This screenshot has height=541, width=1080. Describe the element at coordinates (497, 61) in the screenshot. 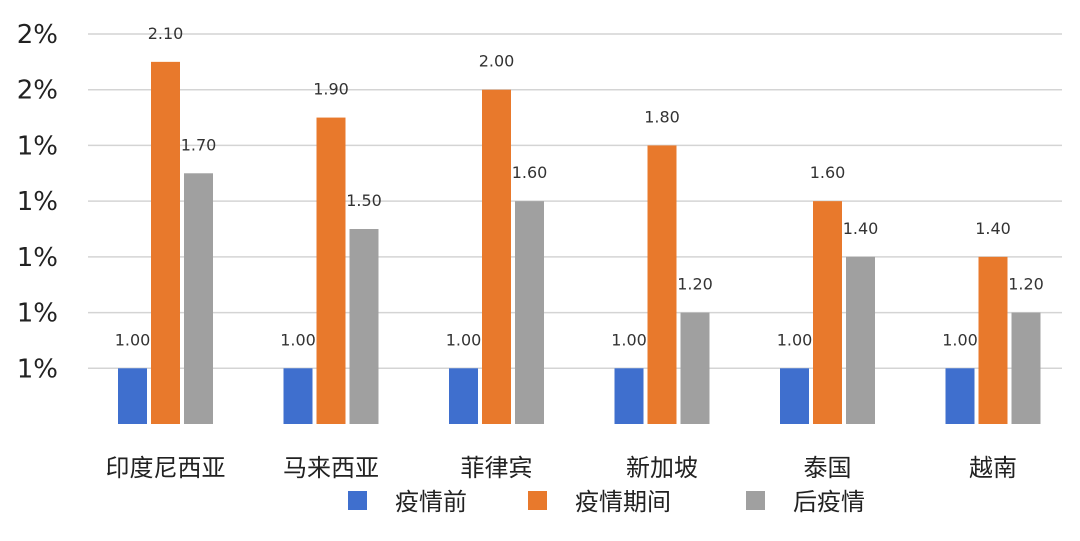

I see `data-label: 2.00` at that location.